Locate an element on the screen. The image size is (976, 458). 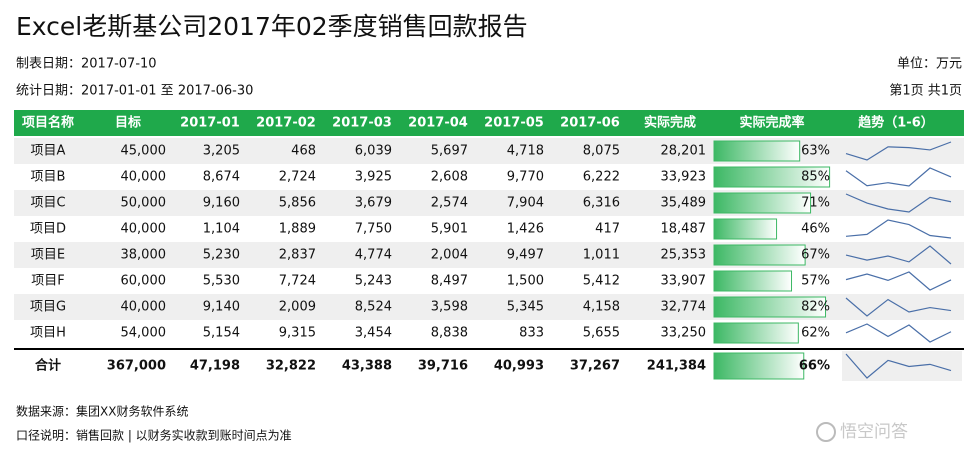
cell-value: 33,907 is located at coordinates (684, 281).